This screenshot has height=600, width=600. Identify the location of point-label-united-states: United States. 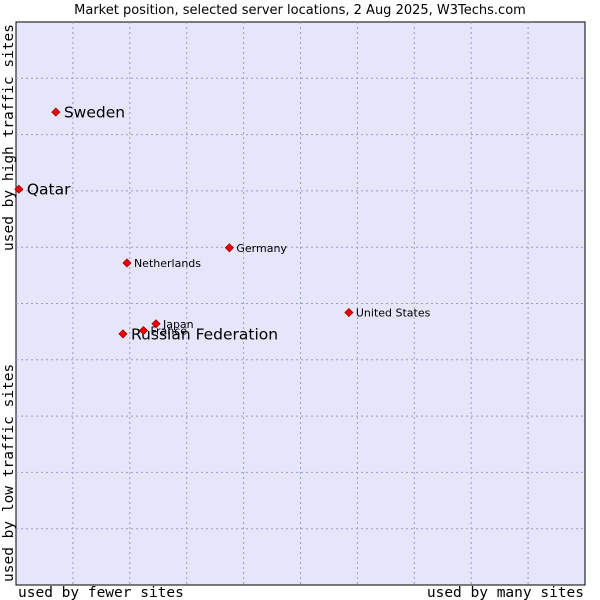
(393, 313).